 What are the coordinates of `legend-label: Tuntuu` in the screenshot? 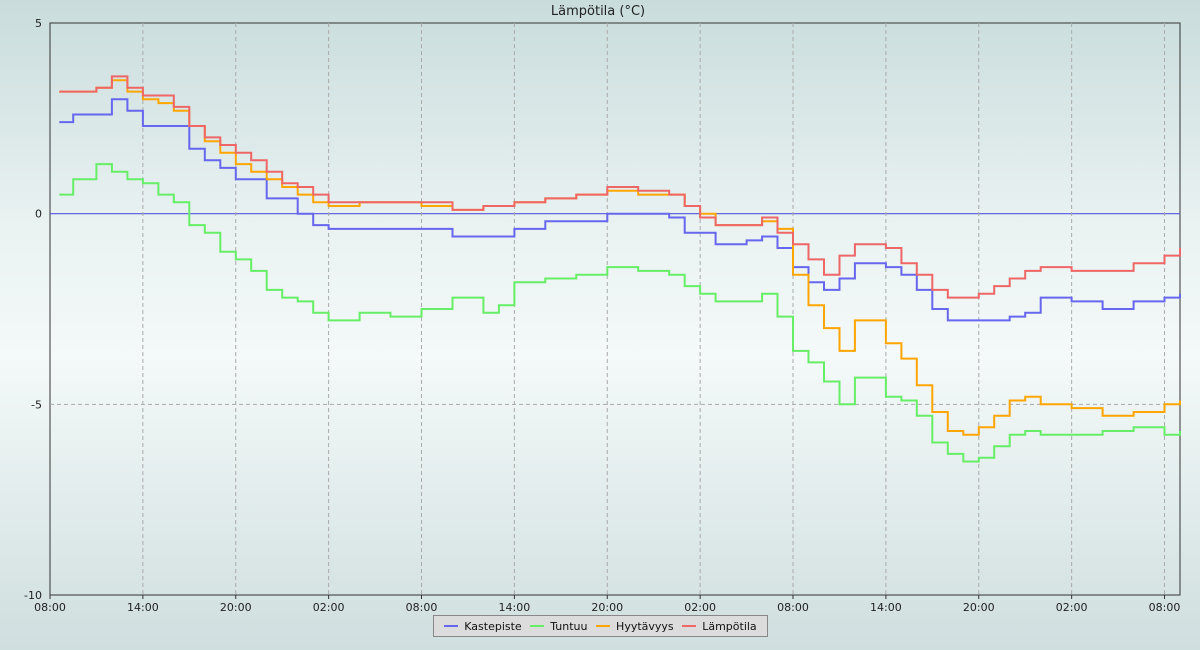 It's located at (569, 626).